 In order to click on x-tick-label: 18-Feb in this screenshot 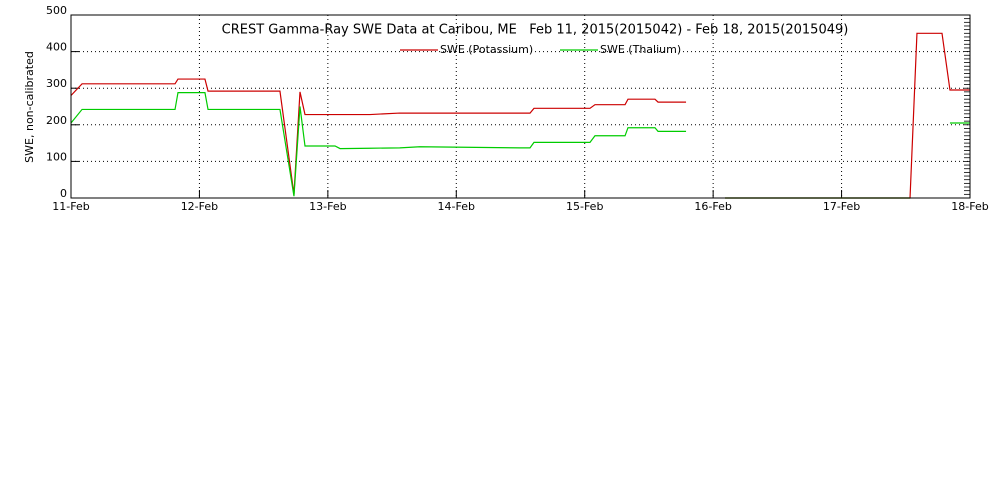, I will do `click(969, 206)`.